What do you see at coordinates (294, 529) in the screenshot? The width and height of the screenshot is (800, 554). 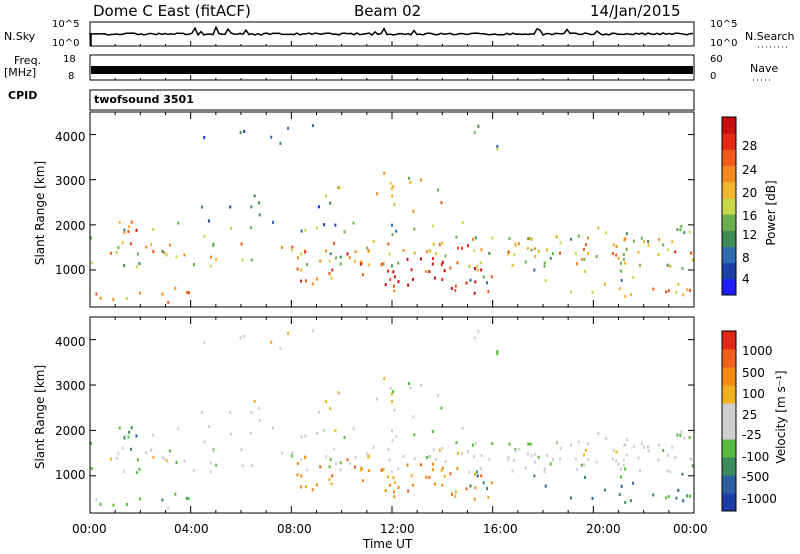 I see `xtick-2: 08:00` at bounding box center [294, 529].